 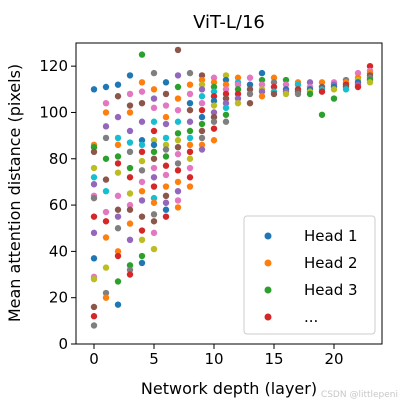 I want to click on y-tick-label: 80, so click(x=58, y=159).